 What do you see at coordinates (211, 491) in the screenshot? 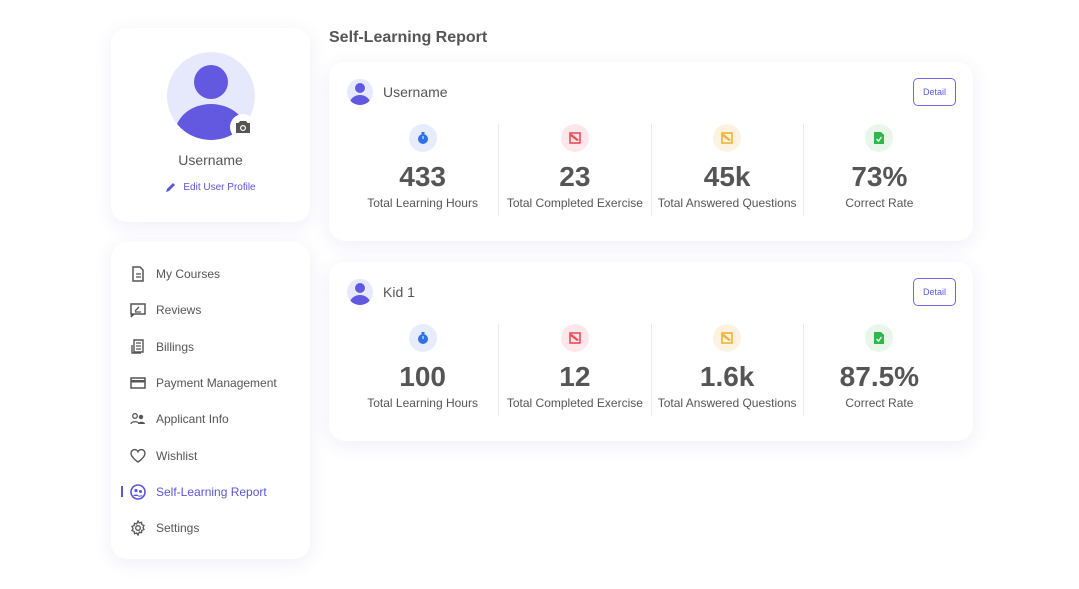
I see `sidebar-item-label: Self-Learning Report` at bounding box center [211, 491].